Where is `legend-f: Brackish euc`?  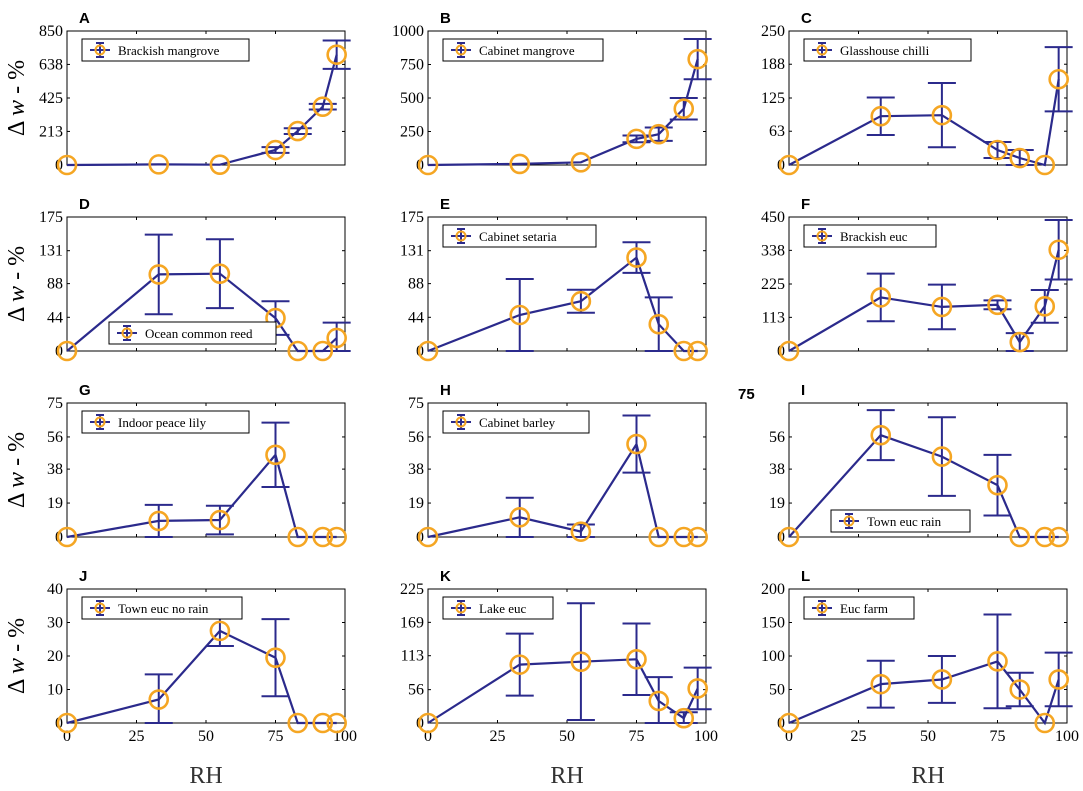 legend-f: Brackish euc is located at coordinates (870, 236).